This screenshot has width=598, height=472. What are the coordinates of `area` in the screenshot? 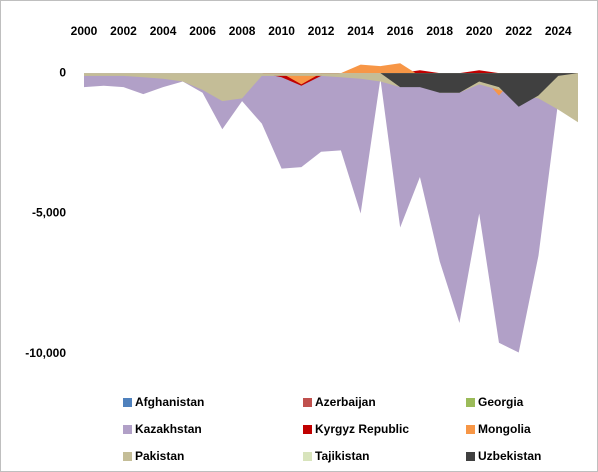 It's located at (331, 90).